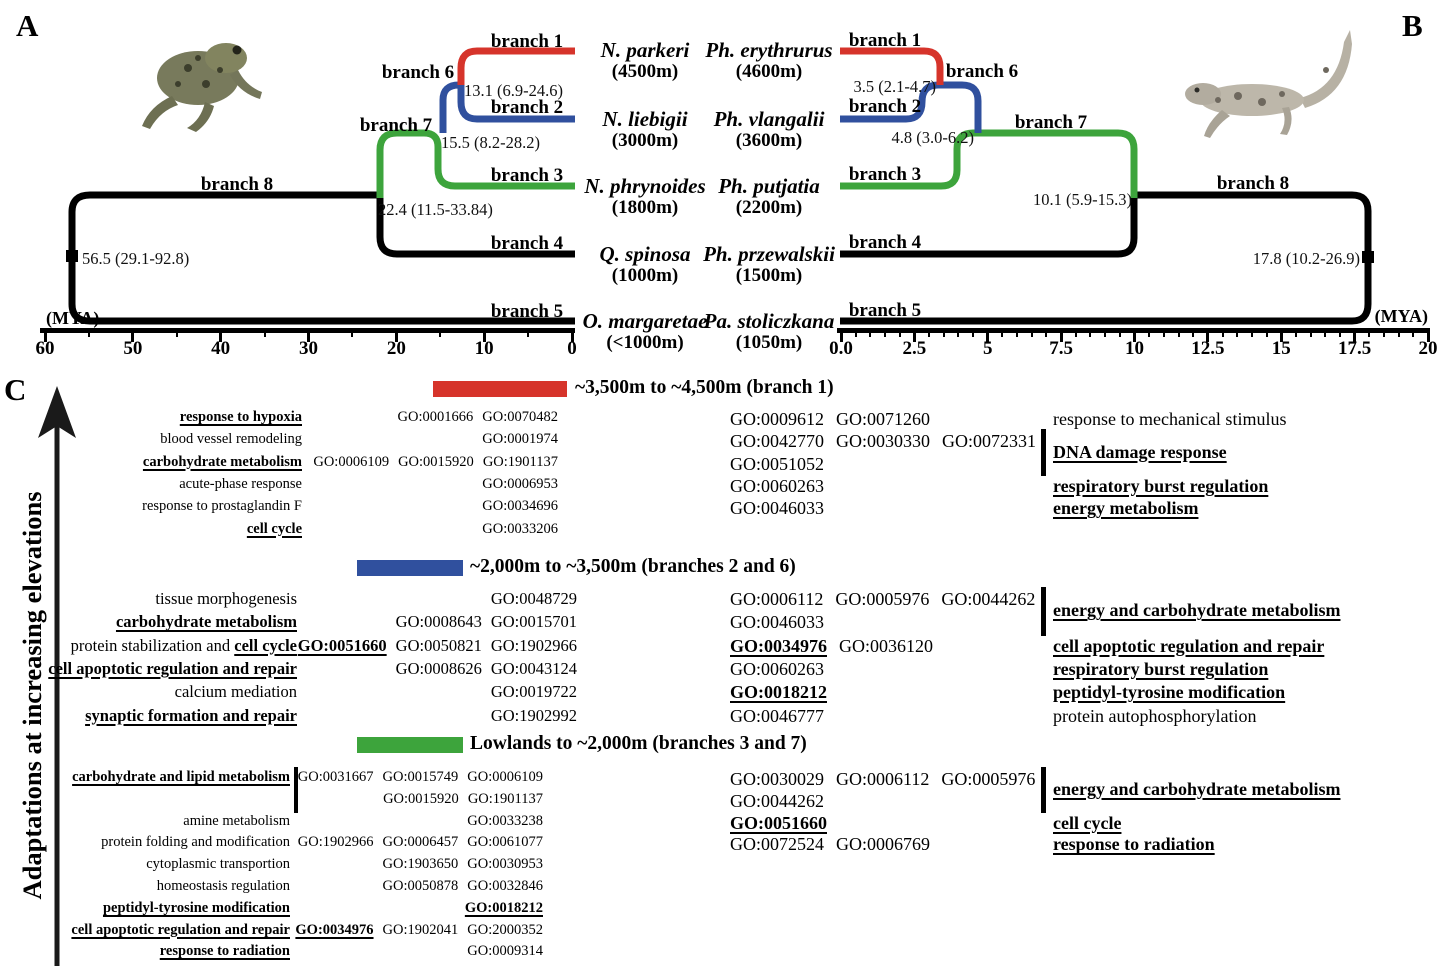  Describe the element at coordinates (1169, 692) in the screenshot. I see `go-category-label-right: peptidyl-tyrosine modification` at that location.